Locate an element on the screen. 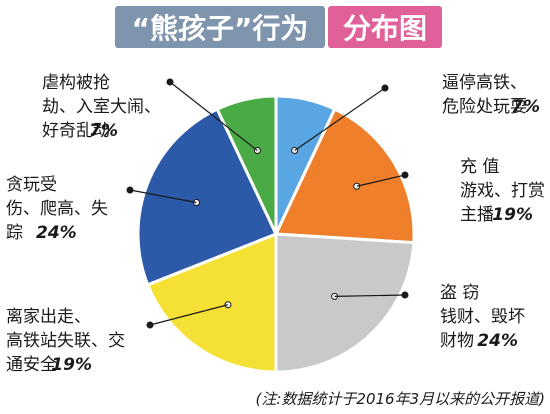 Image resolution: width=550 pixels, height=414 pixels. slice-percent-6: 7% is located at coordinates (103, 131).